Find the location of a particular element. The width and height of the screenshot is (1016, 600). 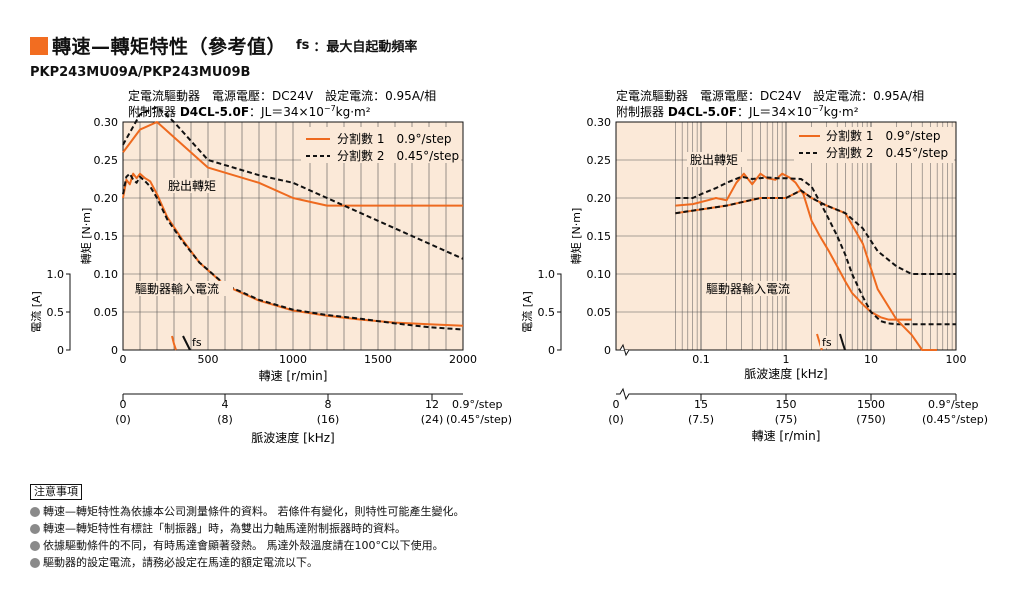

page-title-row: 轉速—轉矩特性（參考值） fs ：最大自起動頻率 is located at coordinates (223, 45).